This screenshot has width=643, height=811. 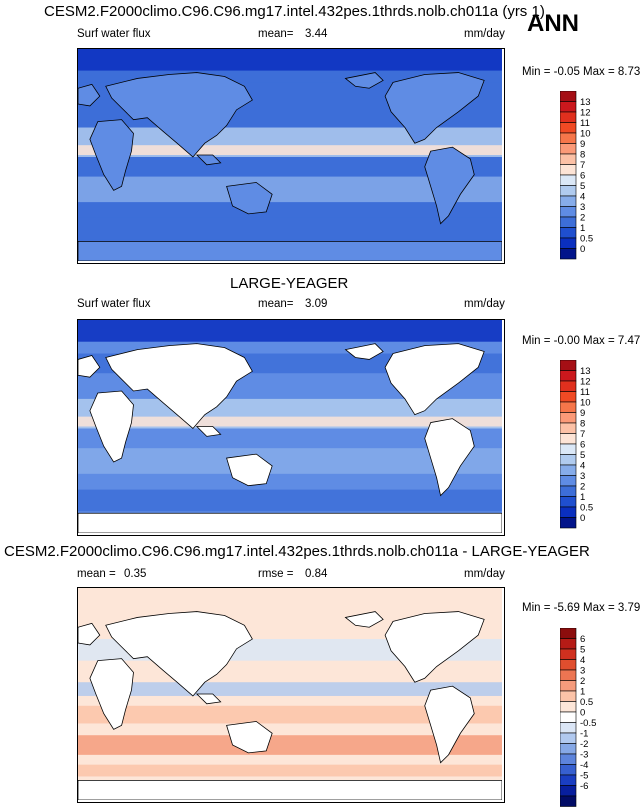 What do you see at coordinates (316, 34) in the screenshot?
I see `panel1-mean-value: 3.44` at bounding box center [316, 34].